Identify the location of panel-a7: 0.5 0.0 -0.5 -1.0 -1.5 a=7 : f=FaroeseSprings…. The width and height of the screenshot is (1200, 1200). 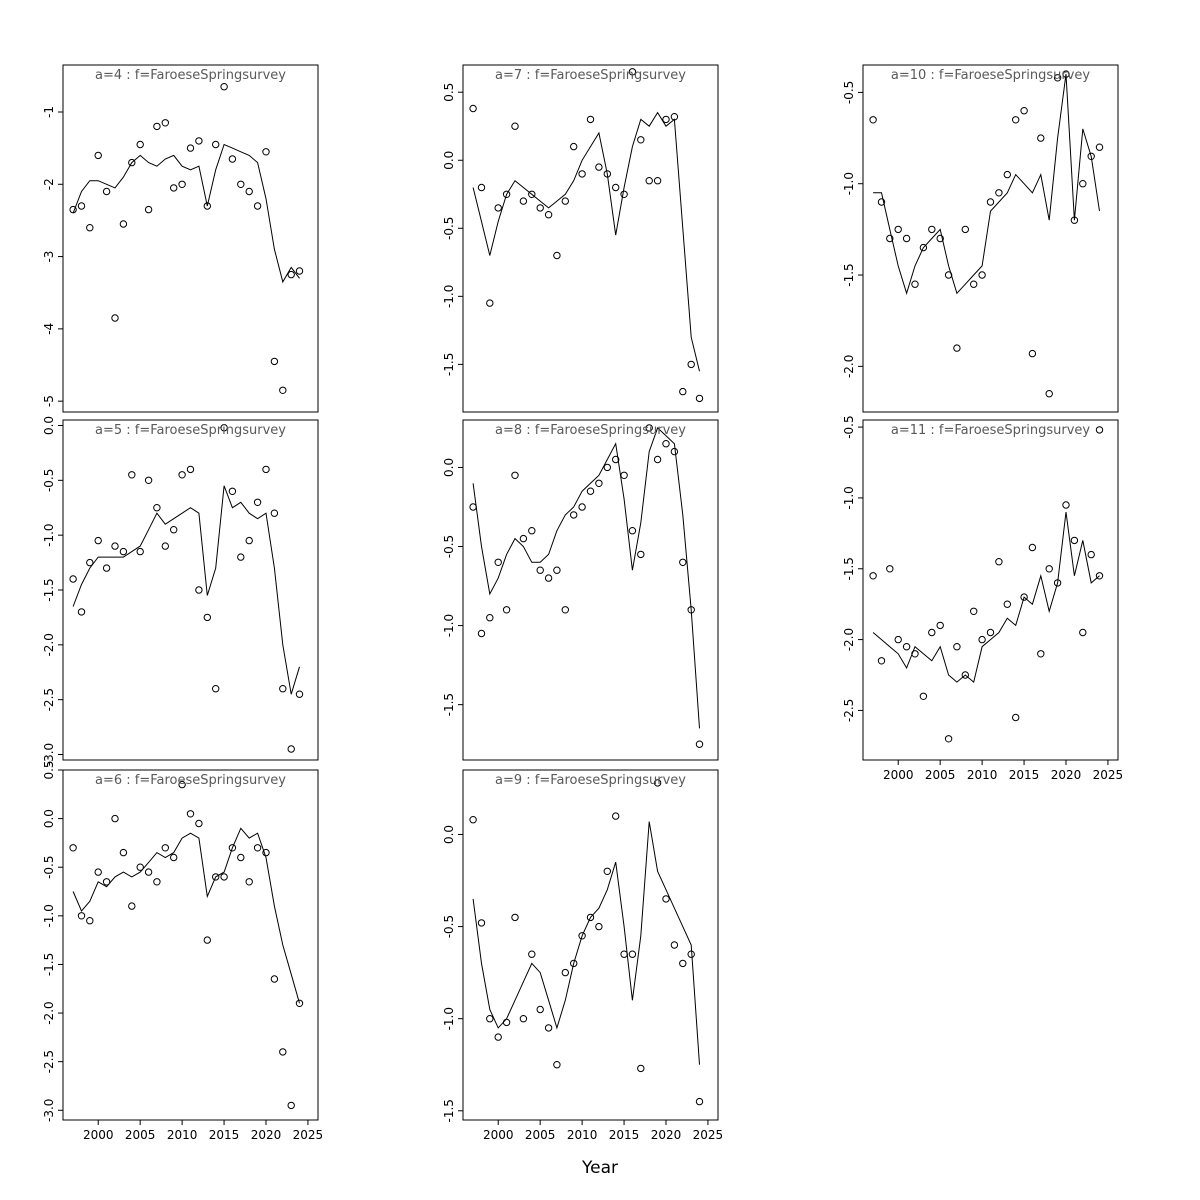
(571, 252).